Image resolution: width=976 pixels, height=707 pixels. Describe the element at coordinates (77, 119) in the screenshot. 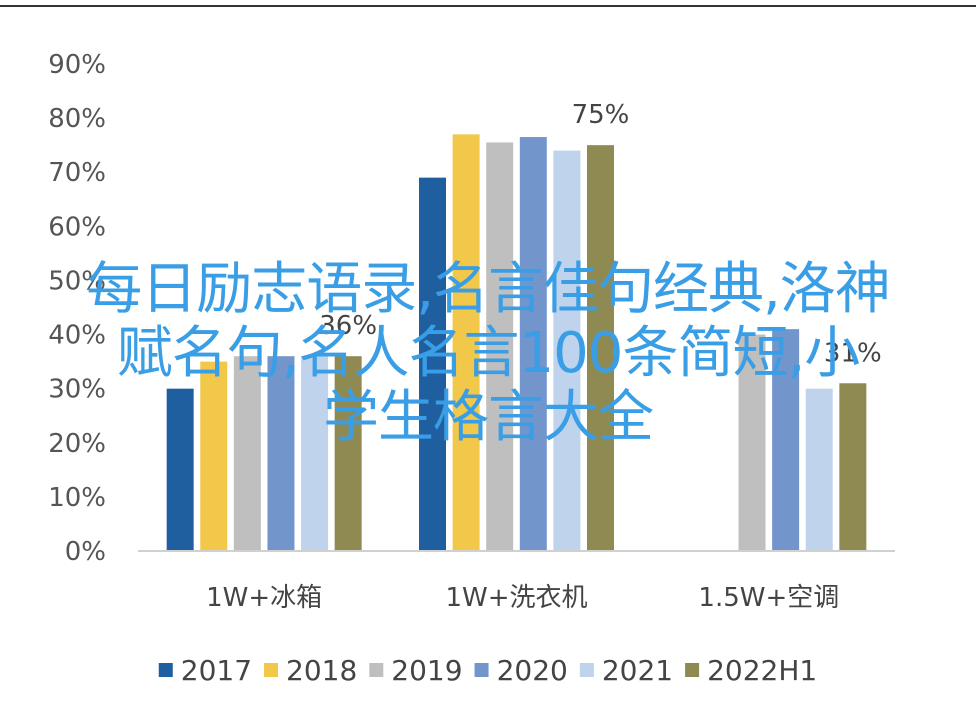

I see `y-tick-label: 80%` at that location.